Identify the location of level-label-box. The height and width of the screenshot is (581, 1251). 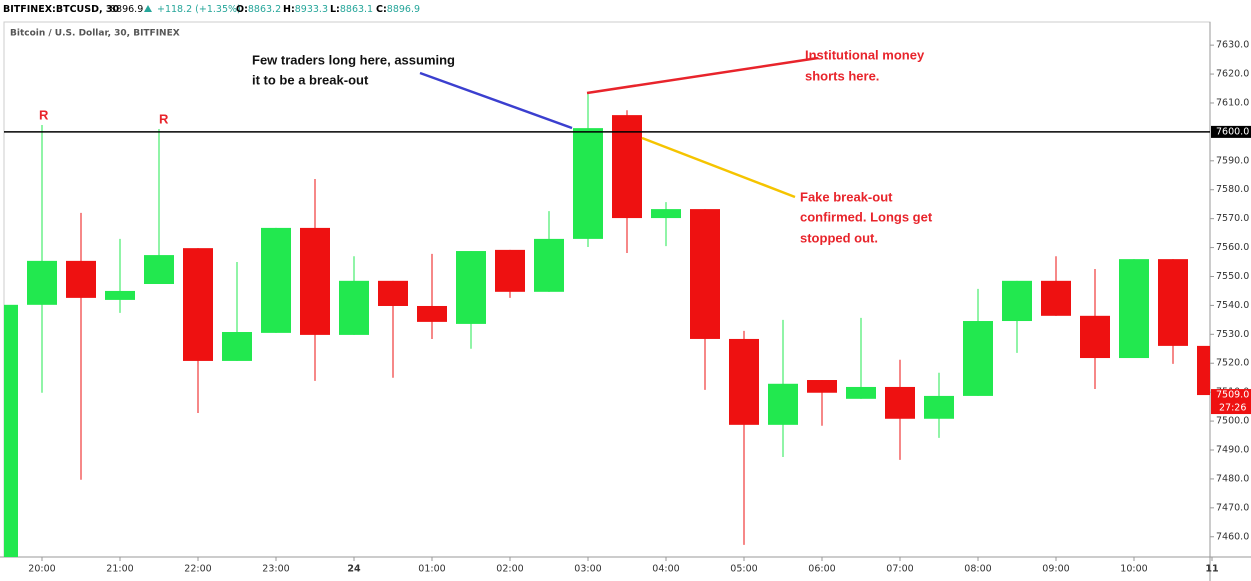
(1231, 131).